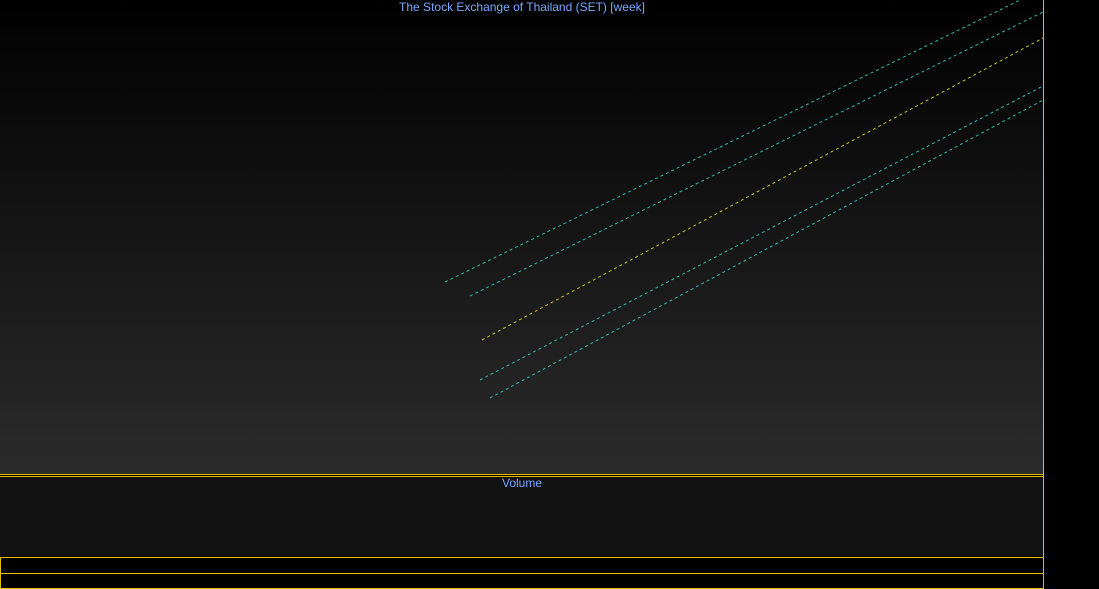  Describe the element at coordinates (522, 565) in the screenshot. I see `date-band` at that location.